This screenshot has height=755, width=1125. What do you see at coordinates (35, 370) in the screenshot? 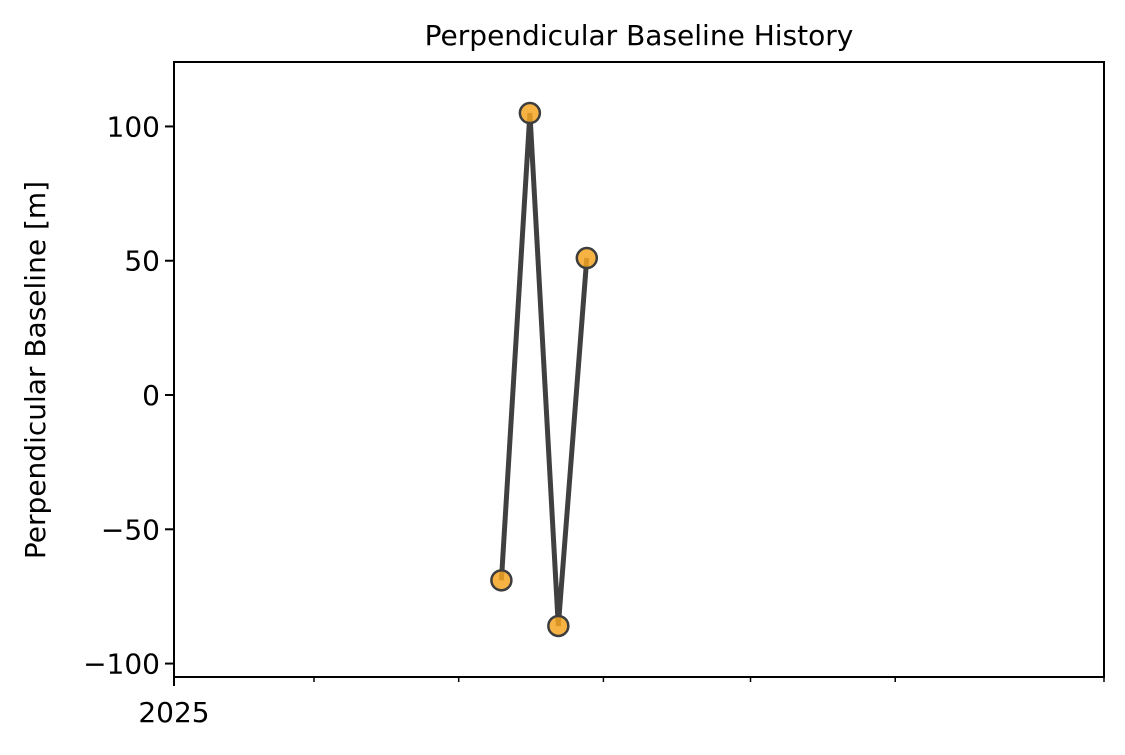
I see `y-axis-label: Perpendicular Baseline [m]` at bounding box center [35, 370].